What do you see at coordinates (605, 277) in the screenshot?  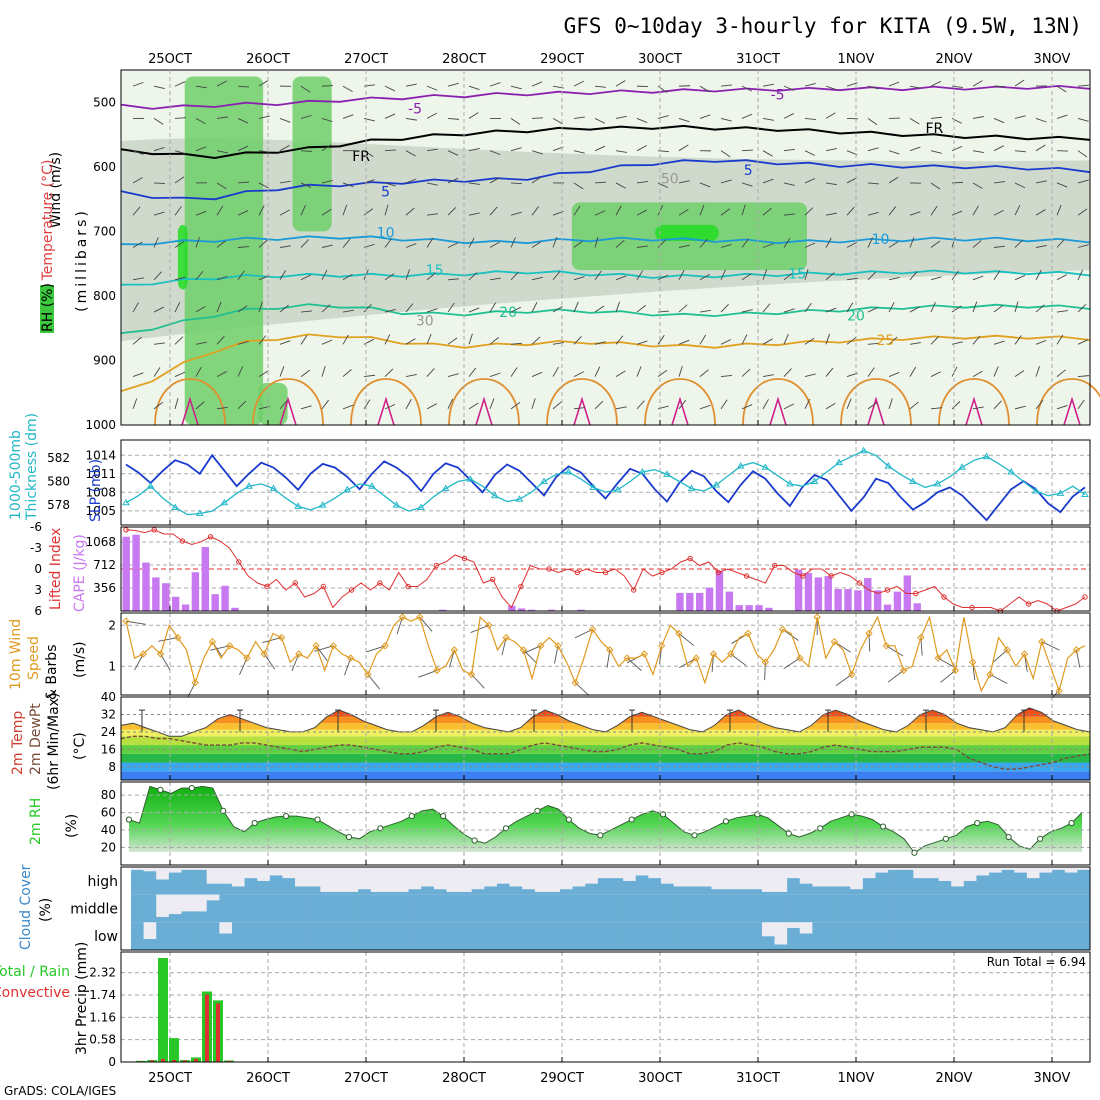 I see `isotherm-line` at bounding box center [605, 277].